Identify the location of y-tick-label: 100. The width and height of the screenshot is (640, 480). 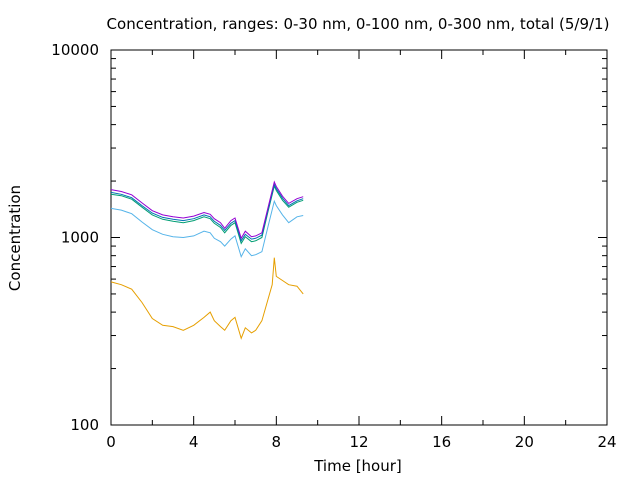
(84, 425).